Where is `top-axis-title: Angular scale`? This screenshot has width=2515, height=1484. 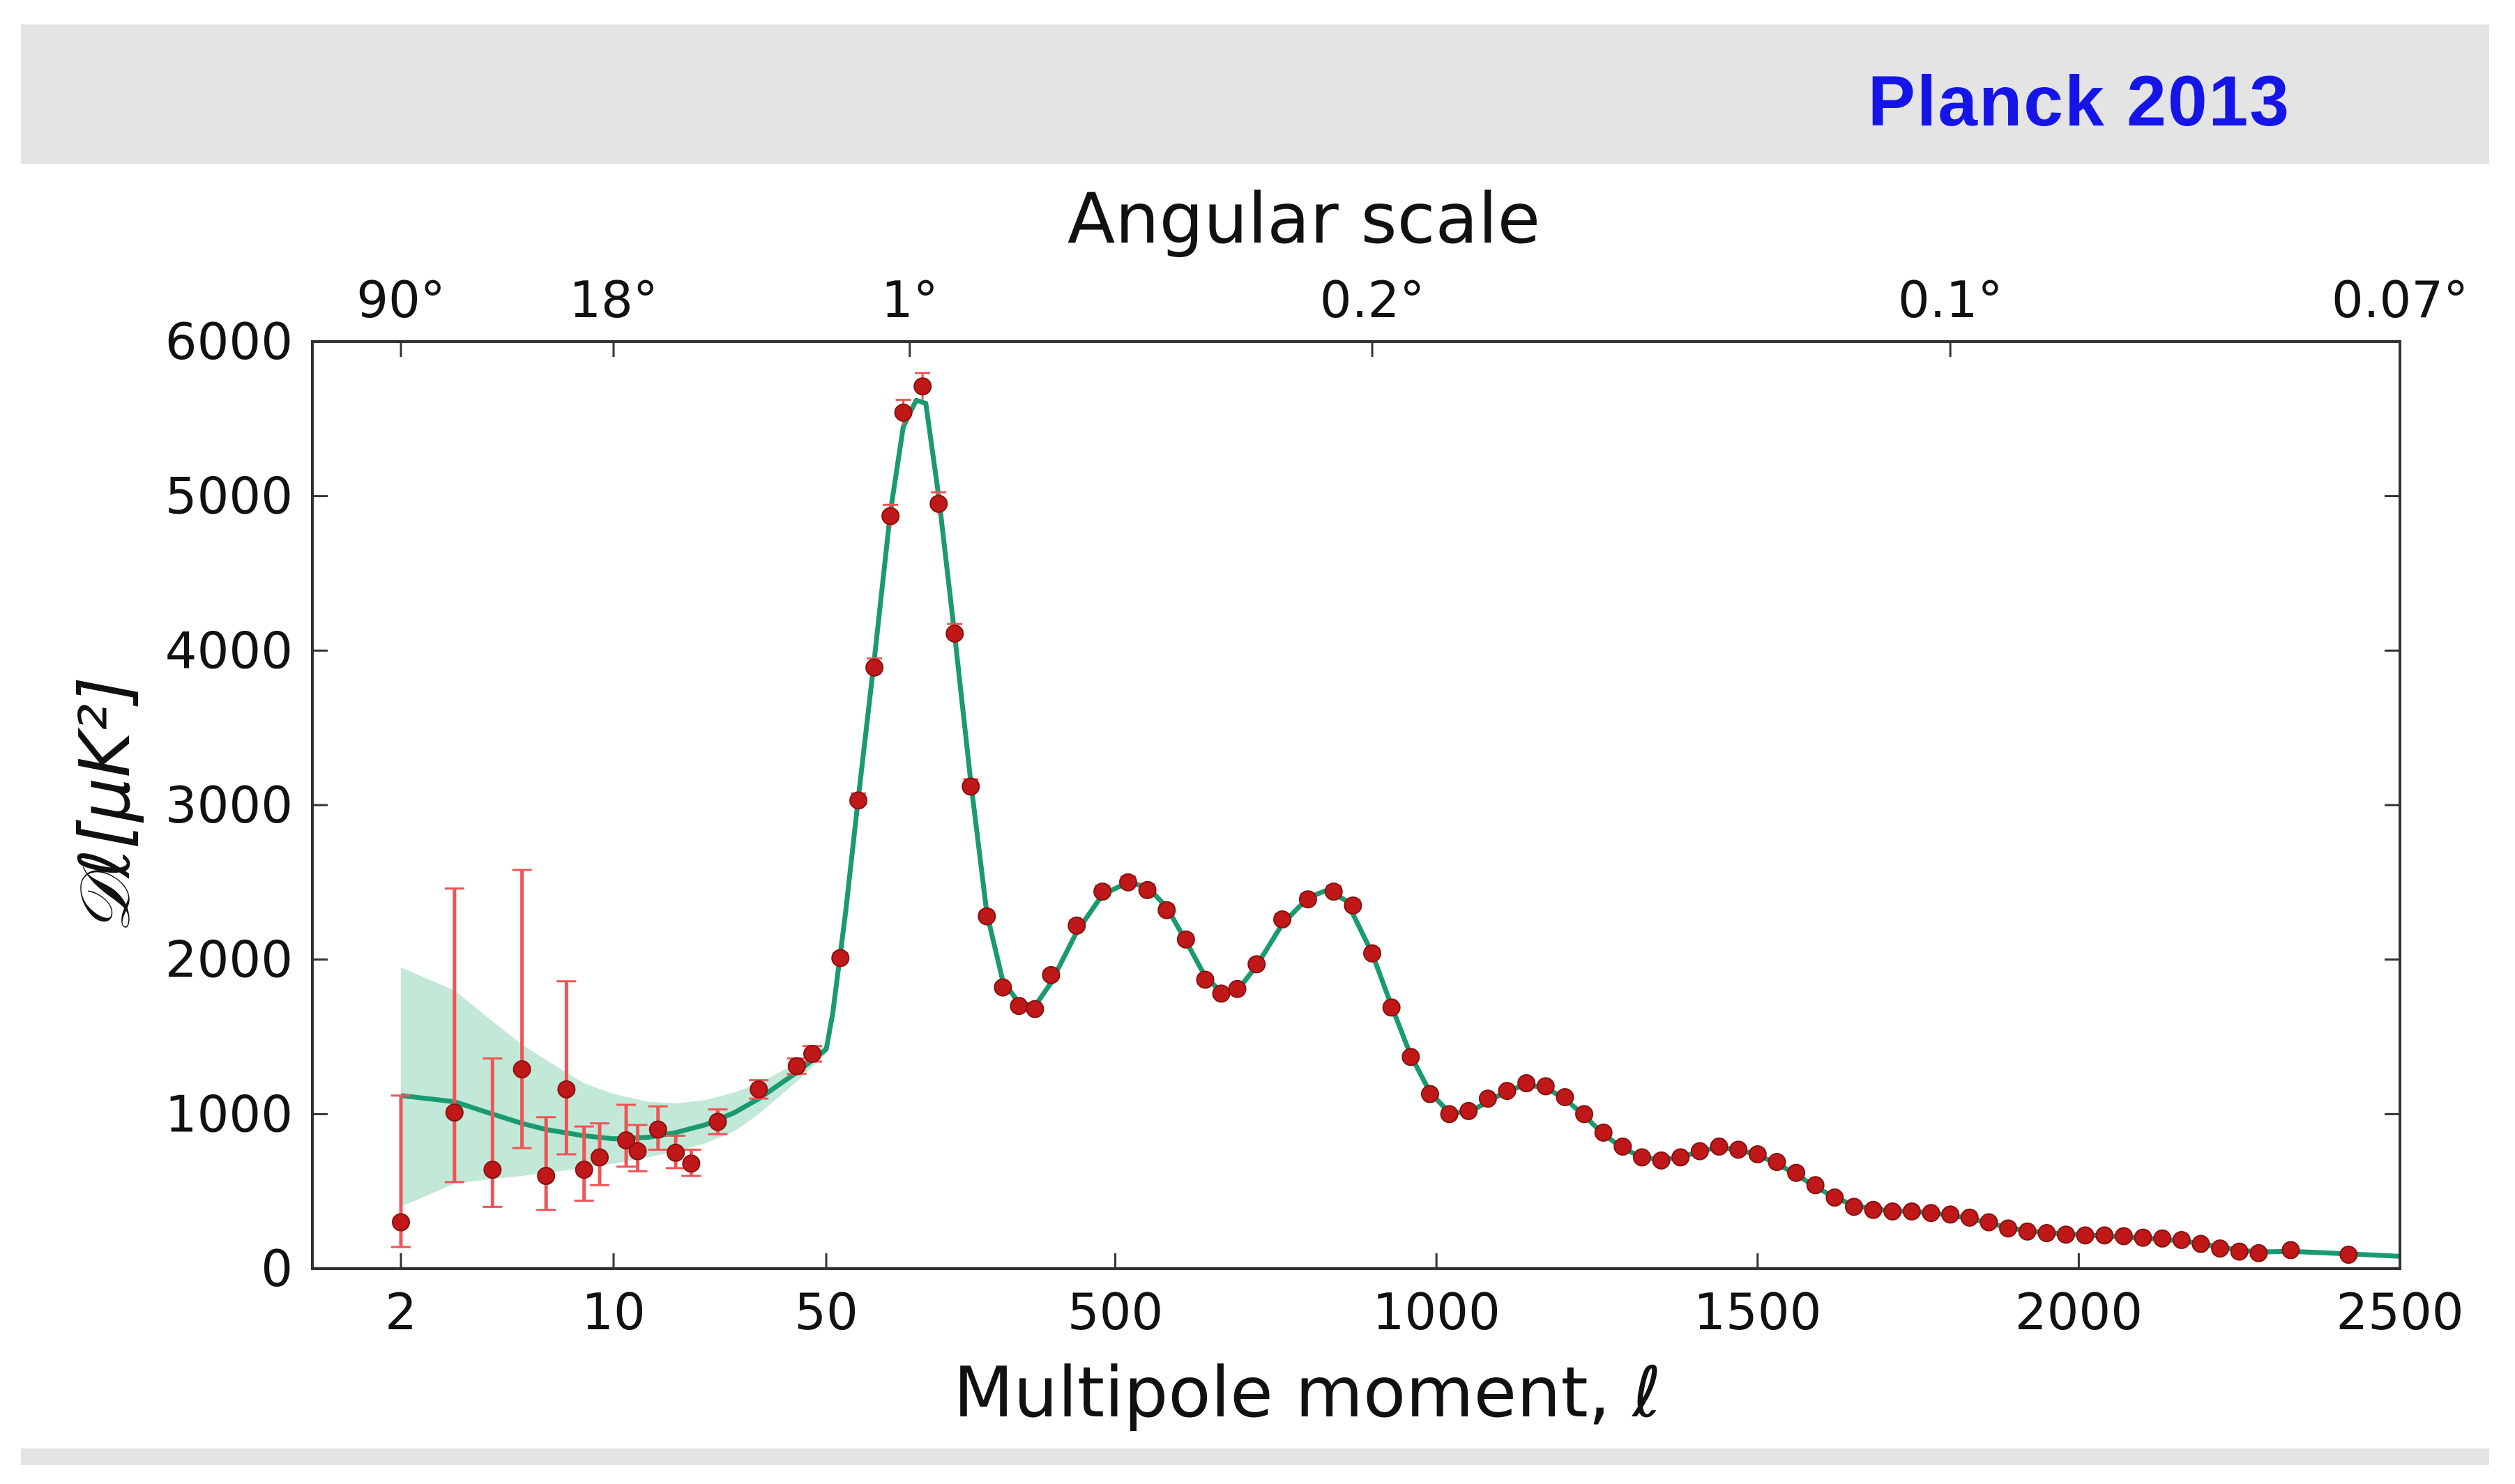 top-axis-title: Angular scale is located at coordinates (1304, 218).